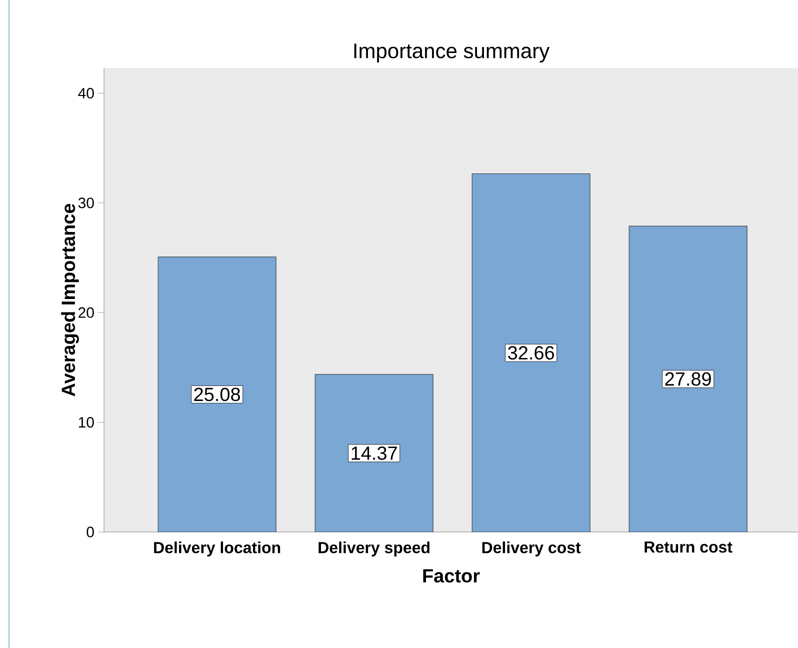 The image size is (798, 648). I want to click on x-tick-label: Delivery speed, so click(374, 549).